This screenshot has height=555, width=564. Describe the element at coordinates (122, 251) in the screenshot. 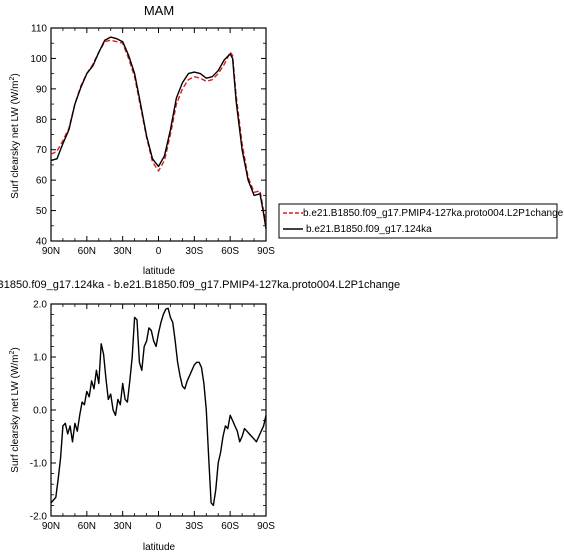

I see `x-tick-label-0-2: 30N` at that location.